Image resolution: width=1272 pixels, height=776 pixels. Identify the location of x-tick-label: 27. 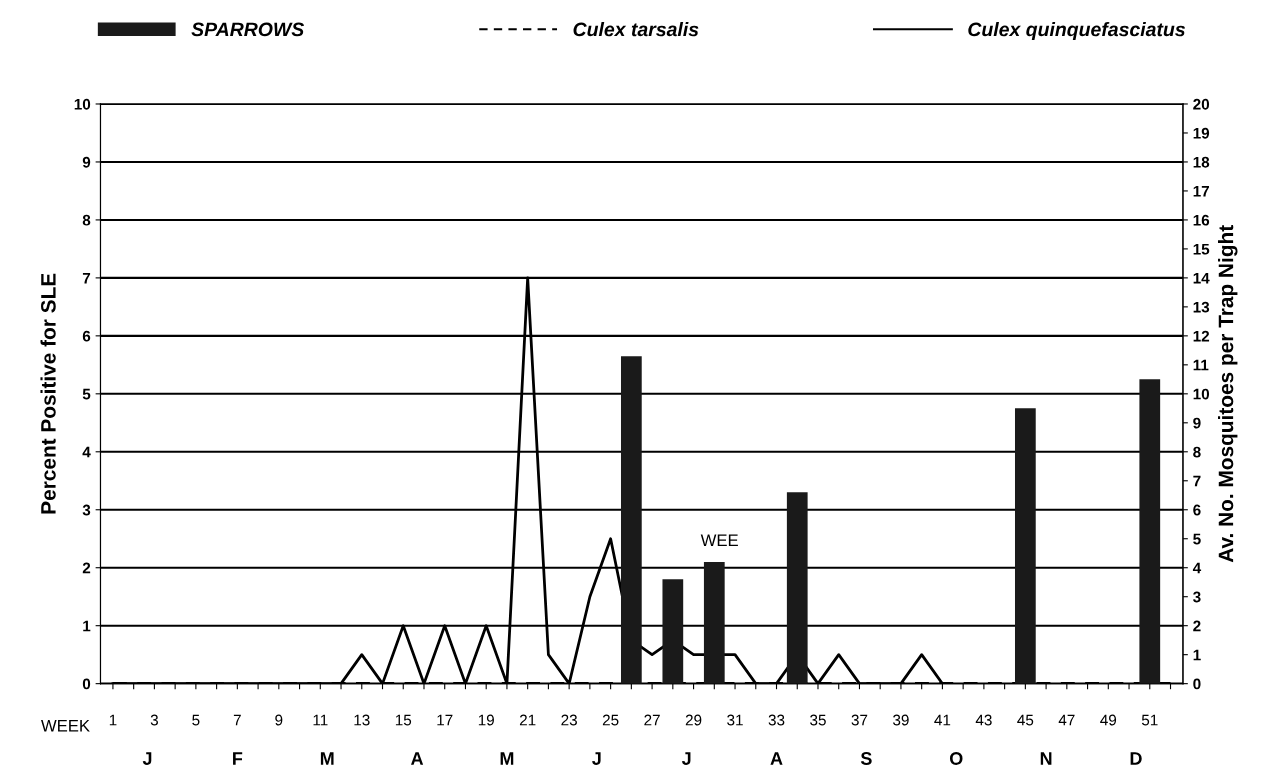
(652, 720).